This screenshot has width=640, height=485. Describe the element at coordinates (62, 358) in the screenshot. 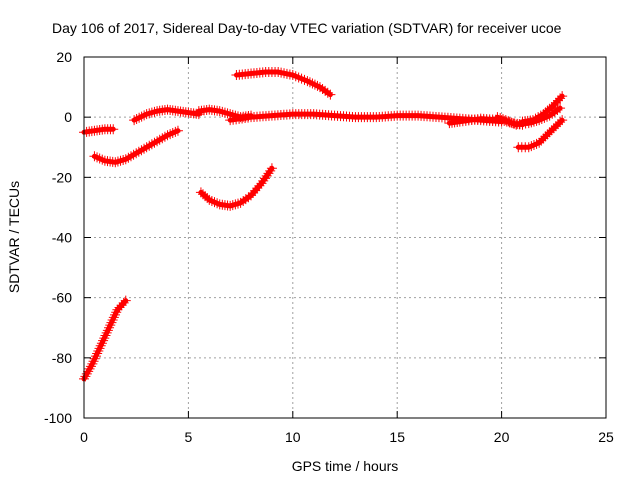

I see `y-tick-label: -80` at that location.